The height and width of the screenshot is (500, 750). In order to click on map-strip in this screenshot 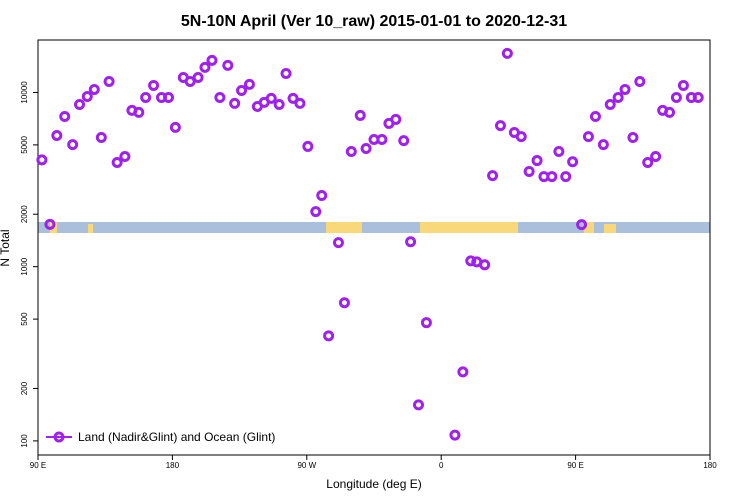, I will do `click(374, 227)`.